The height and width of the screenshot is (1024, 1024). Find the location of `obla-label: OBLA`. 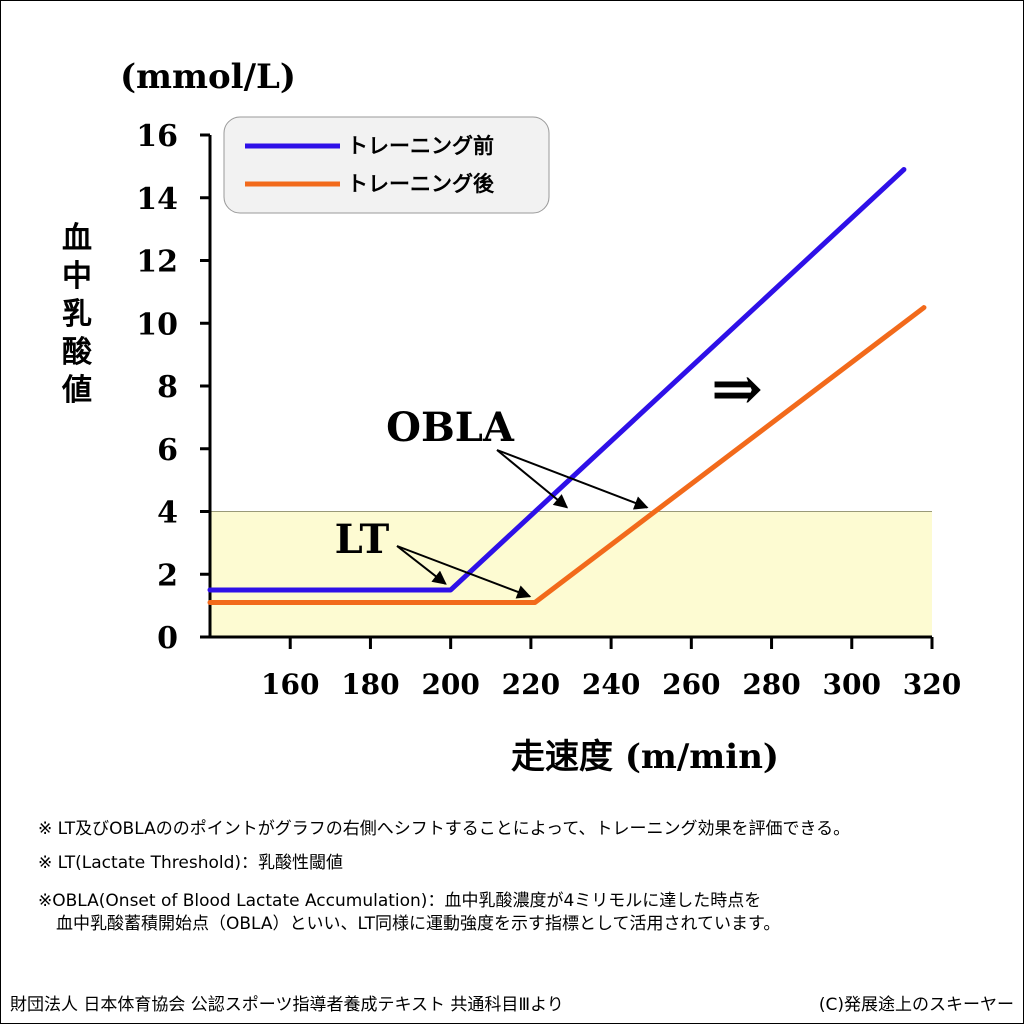

obla-label: OBLA is located at coordinates (450, 427).